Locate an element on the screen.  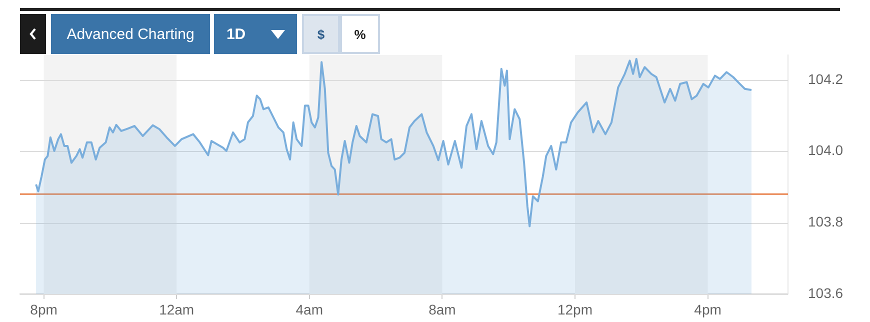
x-tick-label: 4am is located at coordinates (309, 309).